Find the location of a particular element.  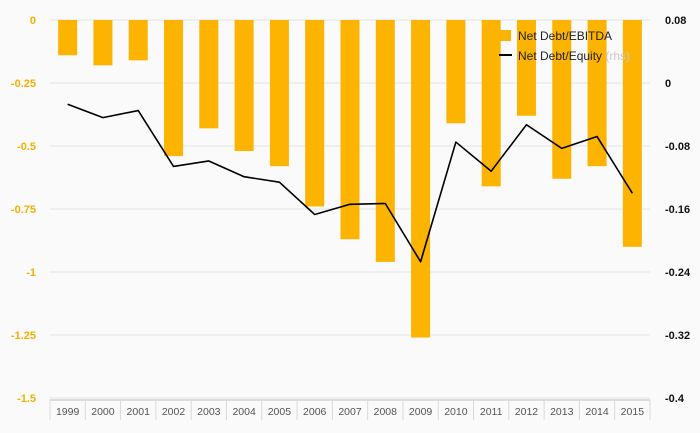

y-right-tick-label: 0 is located at coordinates (668, 84).